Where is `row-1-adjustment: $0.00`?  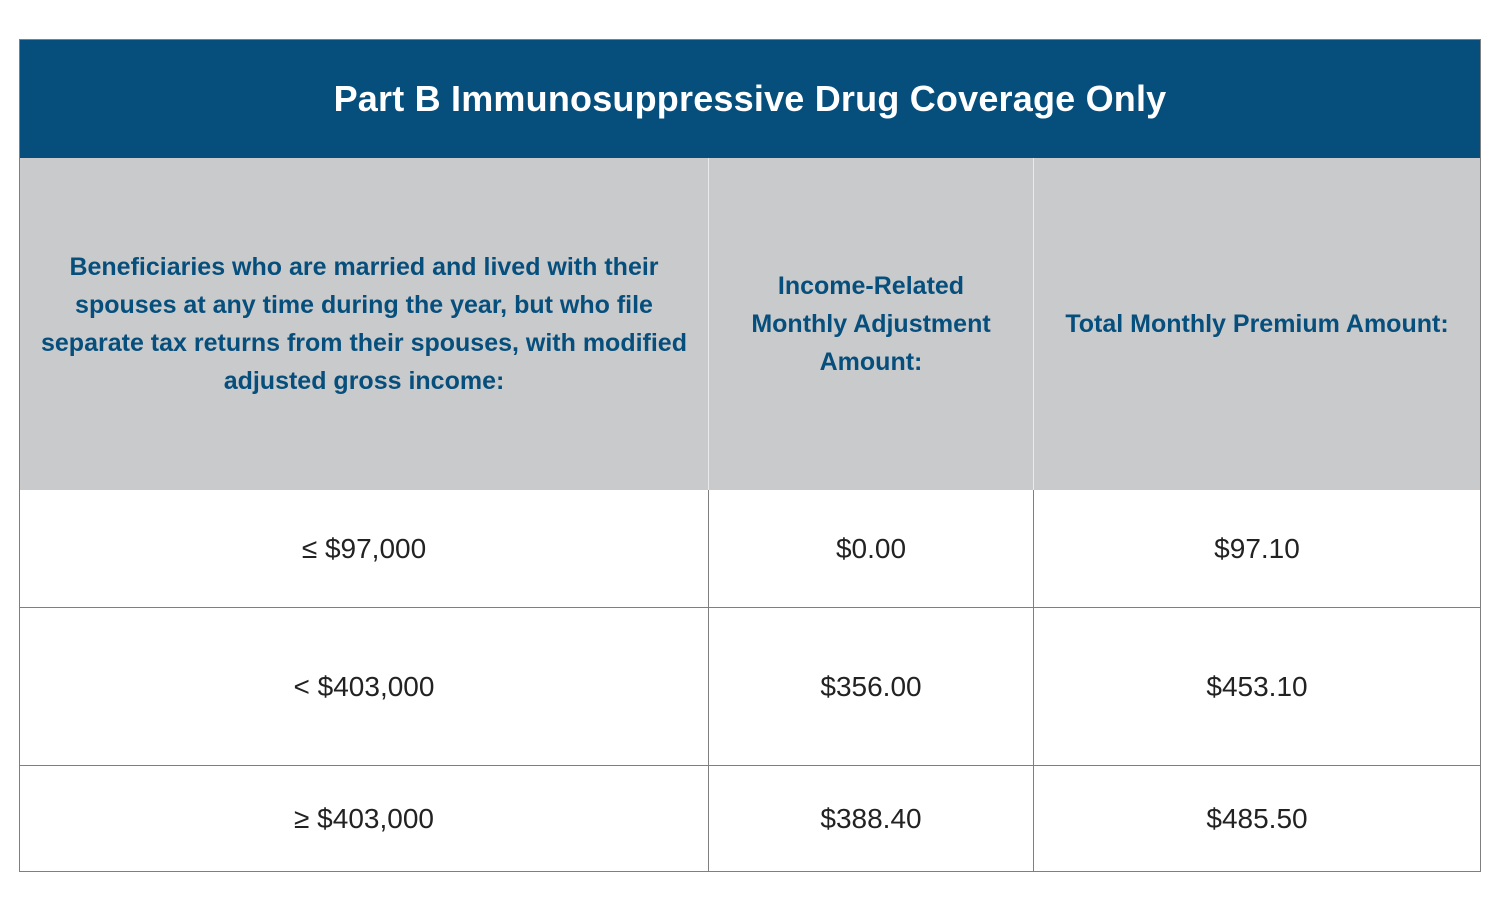 row-1-adjustment: $0.00 is located at coordinates (870, 549).